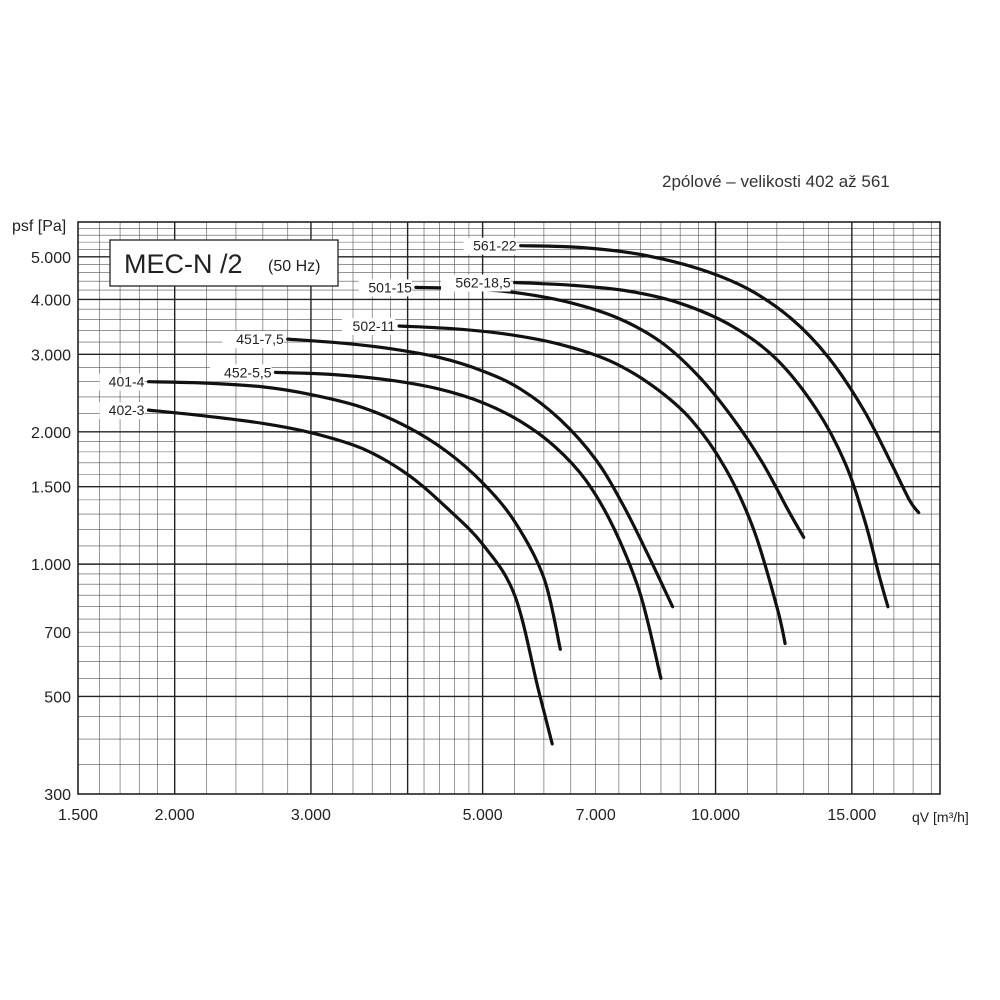 This screenshot has width=1000, height=1000. I want to click on y-tick-label: 700, so click(57, 633).